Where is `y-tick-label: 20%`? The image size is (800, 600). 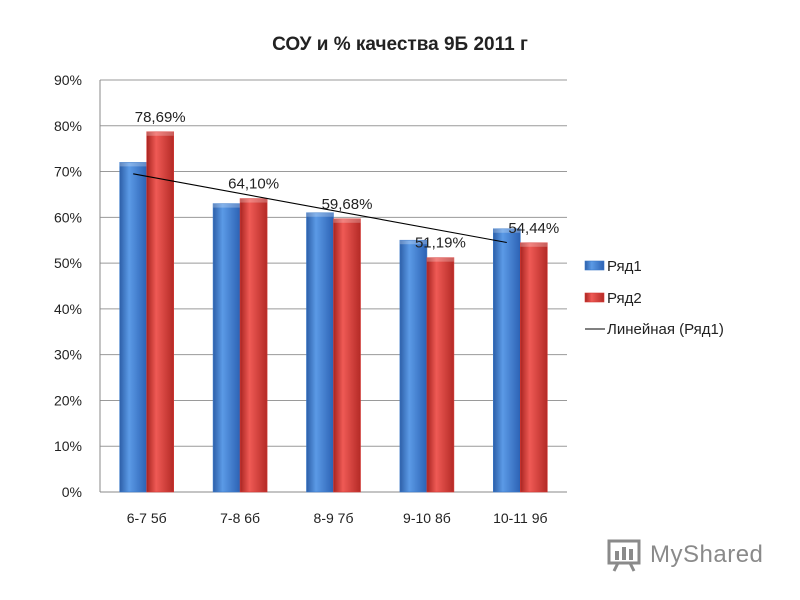
y-tick-label: 20% is located at coordinates (68, 400).